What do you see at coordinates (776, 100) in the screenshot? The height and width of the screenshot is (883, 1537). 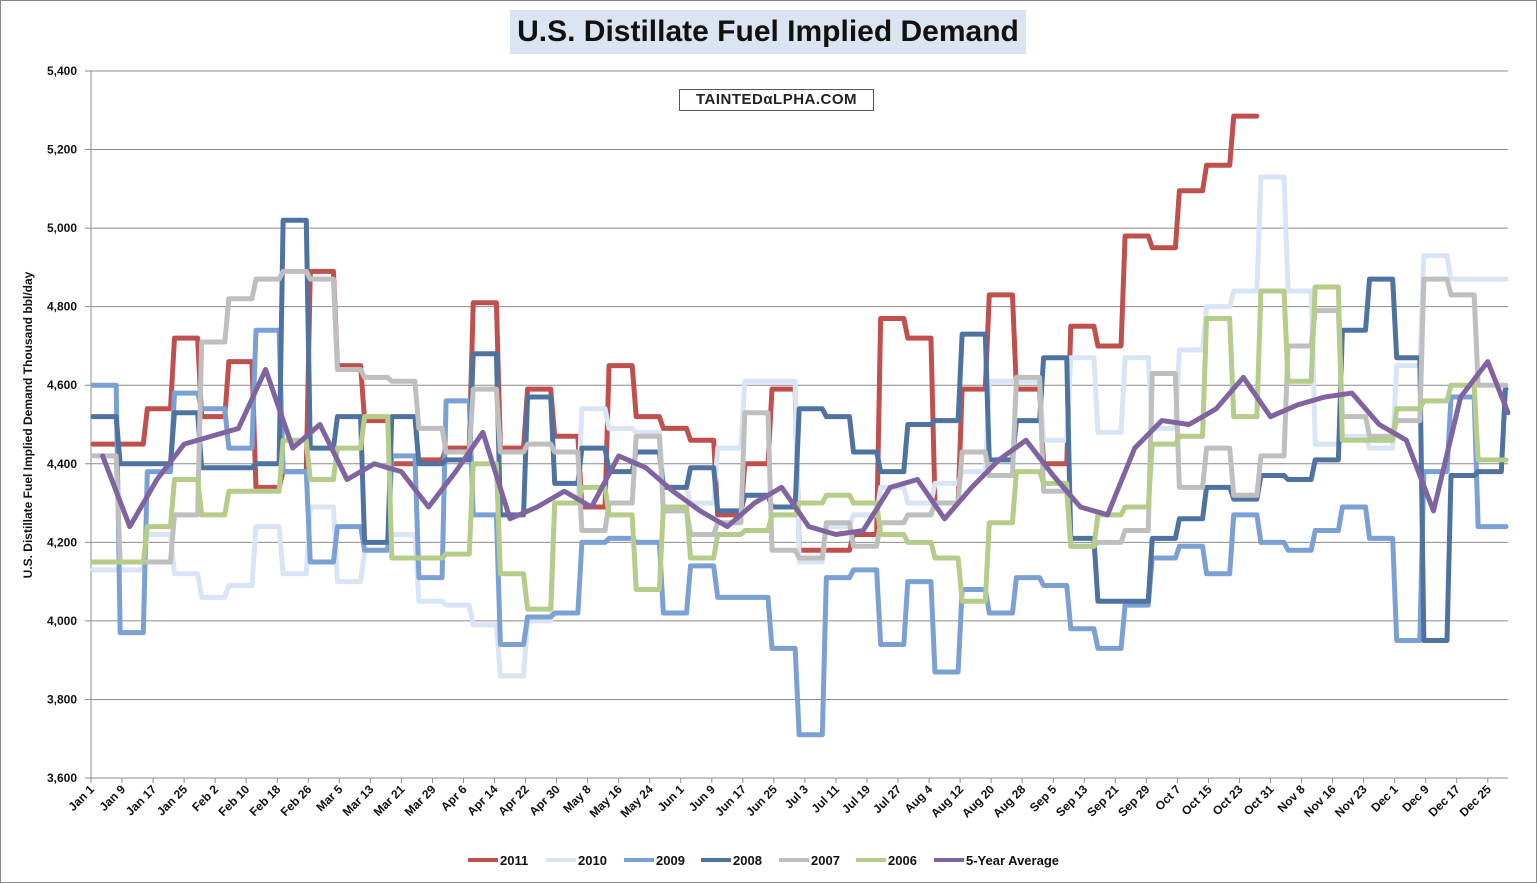 I see `watermark-logo: TAINTEDαLPHA.COM` at bounding box center [776, 100].